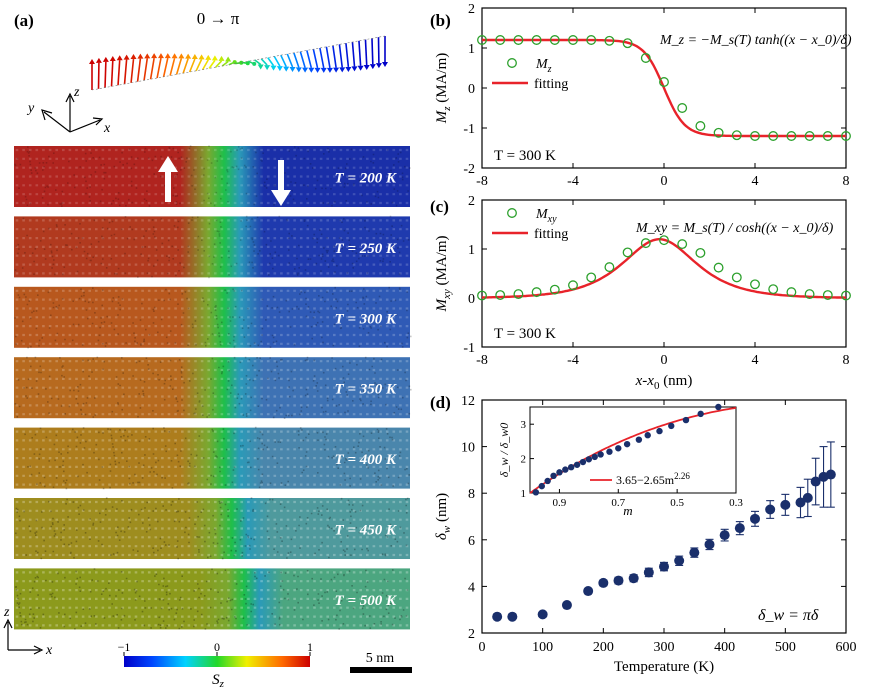 The image size is (870, 690). I want to click on y-tick-label: 4, so click(471, 587).